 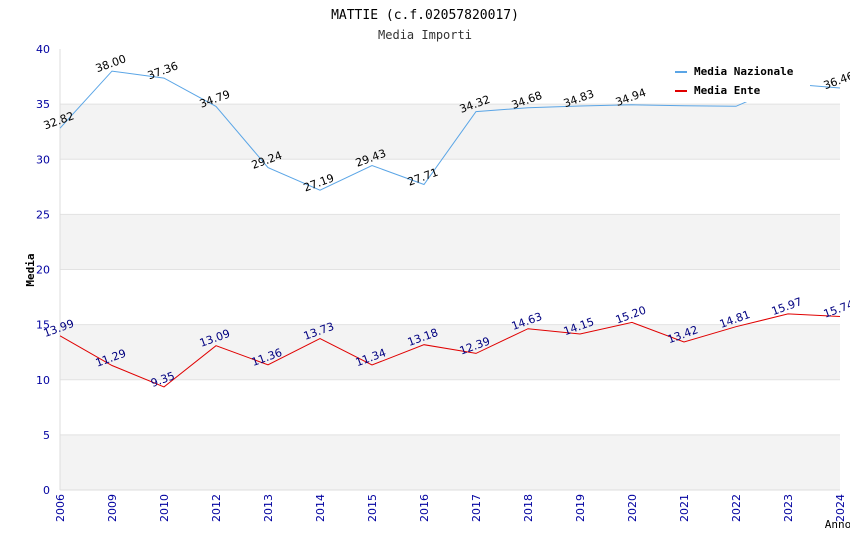 I want to click on y-tick-label: 35, so click(x=43, y=104).